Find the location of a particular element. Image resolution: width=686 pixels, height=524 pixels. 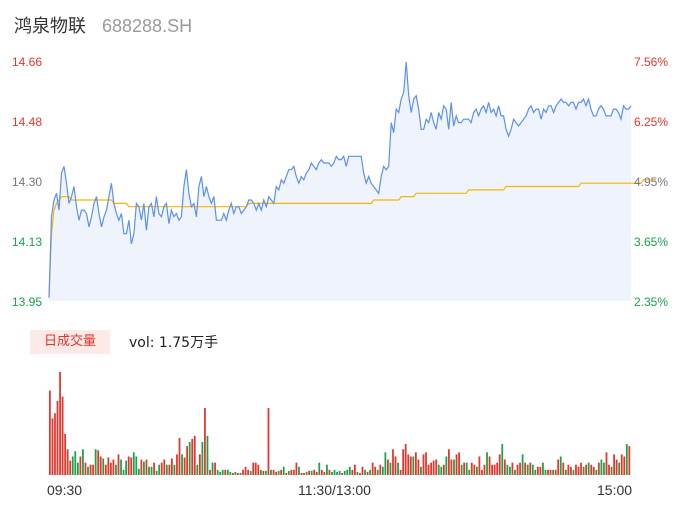

volume-tag: 日成交量 is located at coordinates (70, 342).